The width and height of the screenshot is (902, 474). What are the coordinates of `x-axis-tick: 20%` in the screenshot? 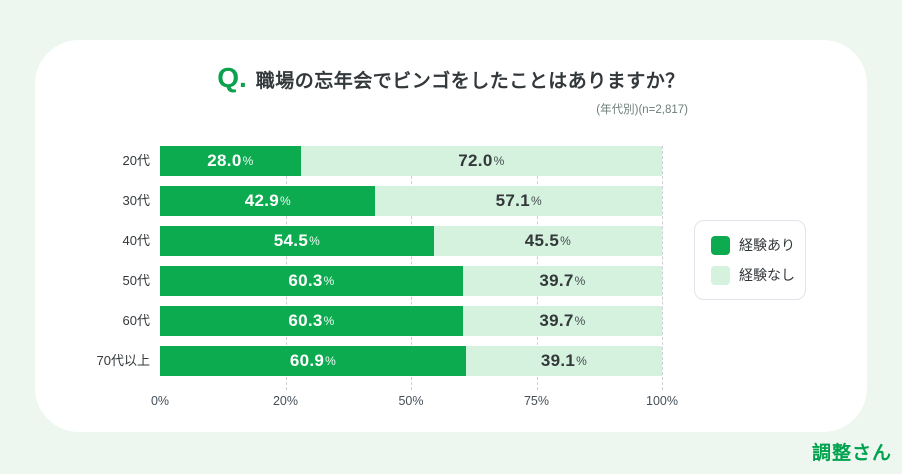 It's located at (285, 401).